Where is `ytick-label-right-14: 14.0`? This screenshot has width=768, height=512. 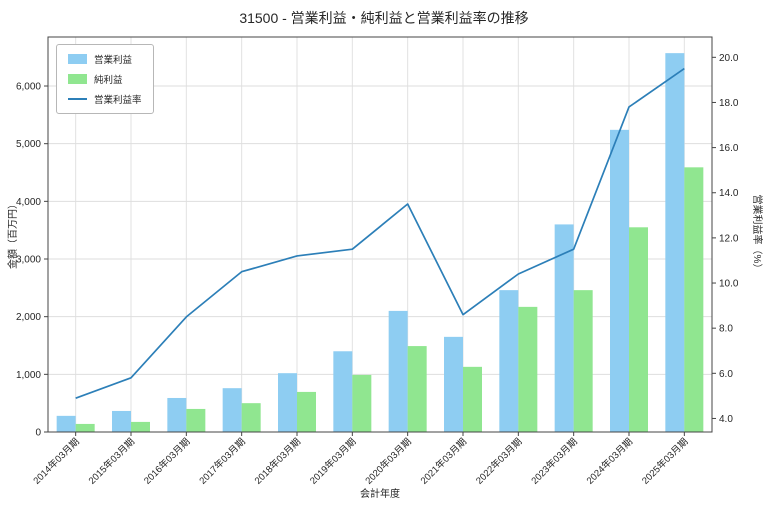 ytick-label-right-14: 14.0 is located at coordinates (729, 193).